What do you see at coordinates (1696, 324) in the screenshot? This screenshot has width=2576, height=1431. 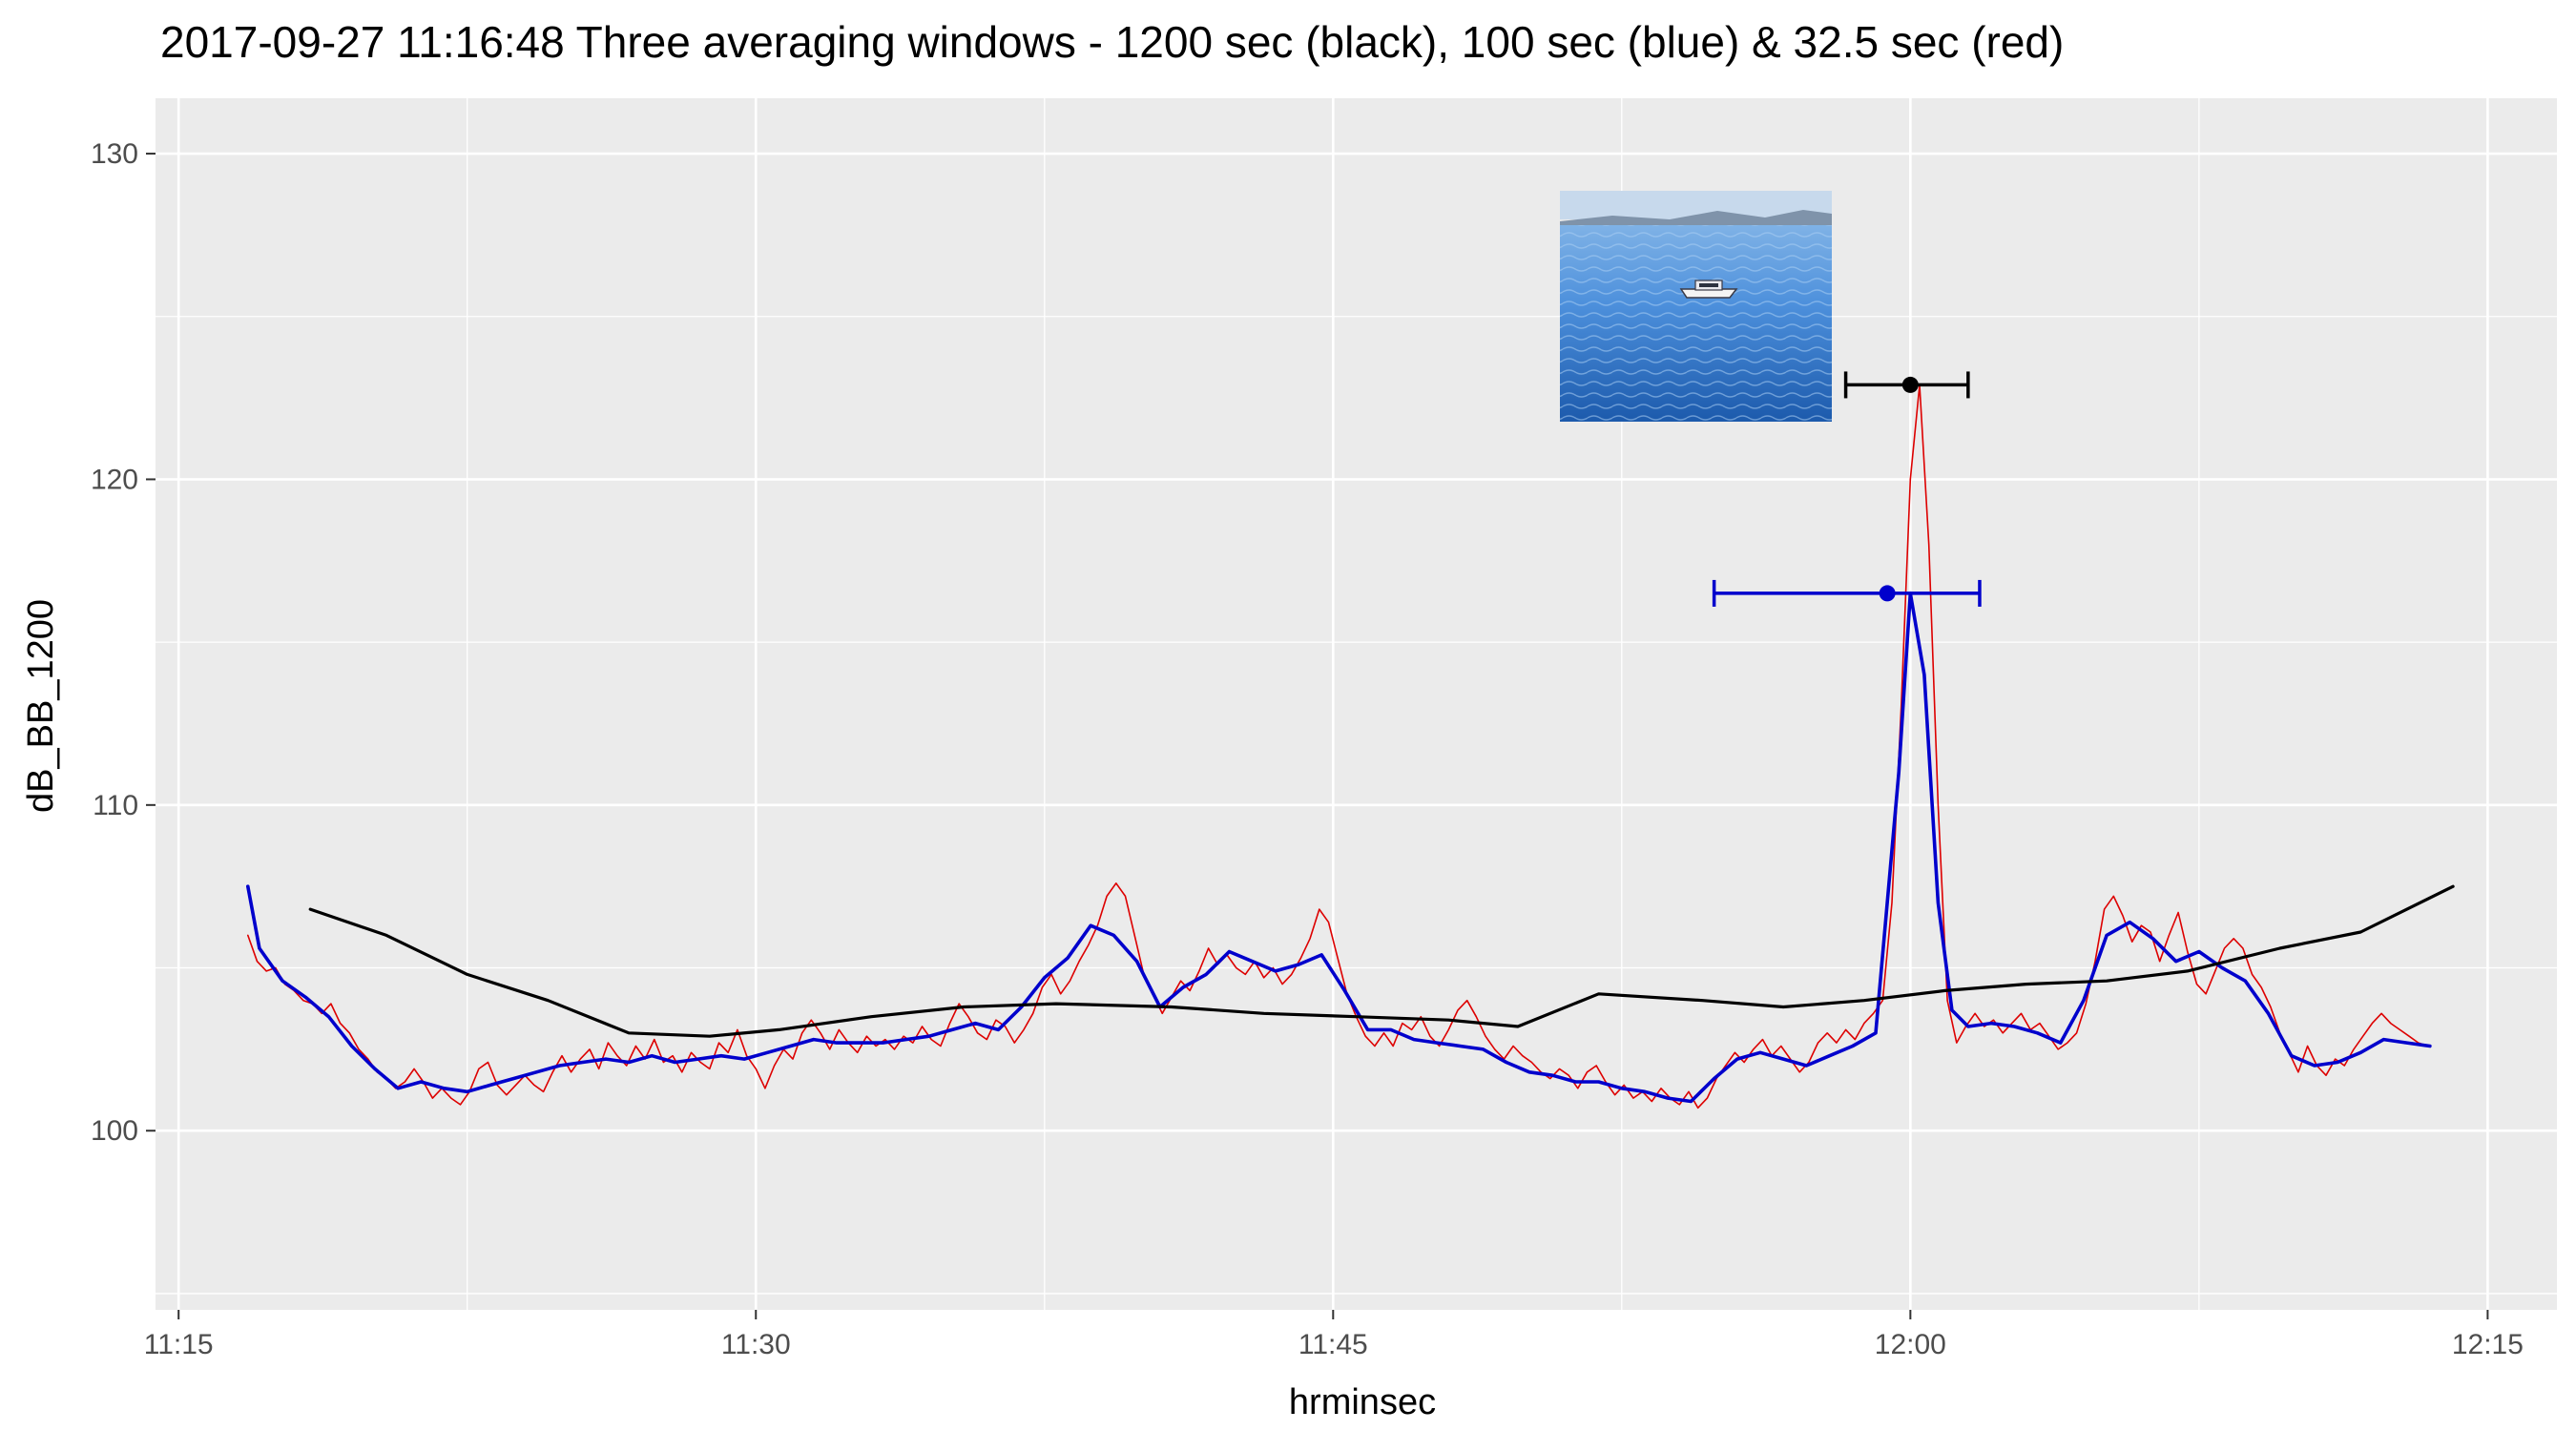 I see `photo-ripples` at bounding box center [1696, 324].